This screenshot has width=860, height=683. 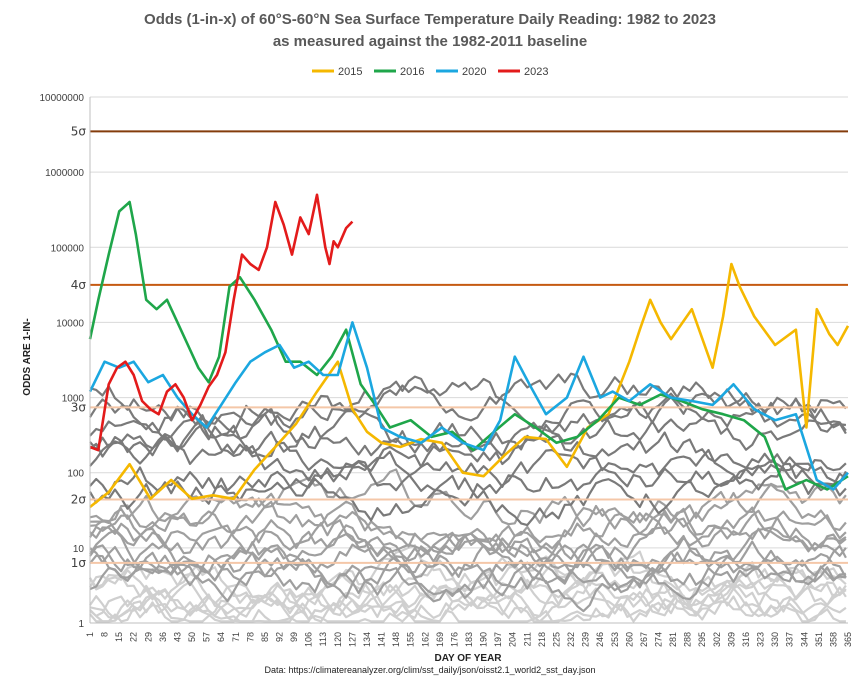 I want to click on x-tick-label: 148, so click(x=396, y=639).